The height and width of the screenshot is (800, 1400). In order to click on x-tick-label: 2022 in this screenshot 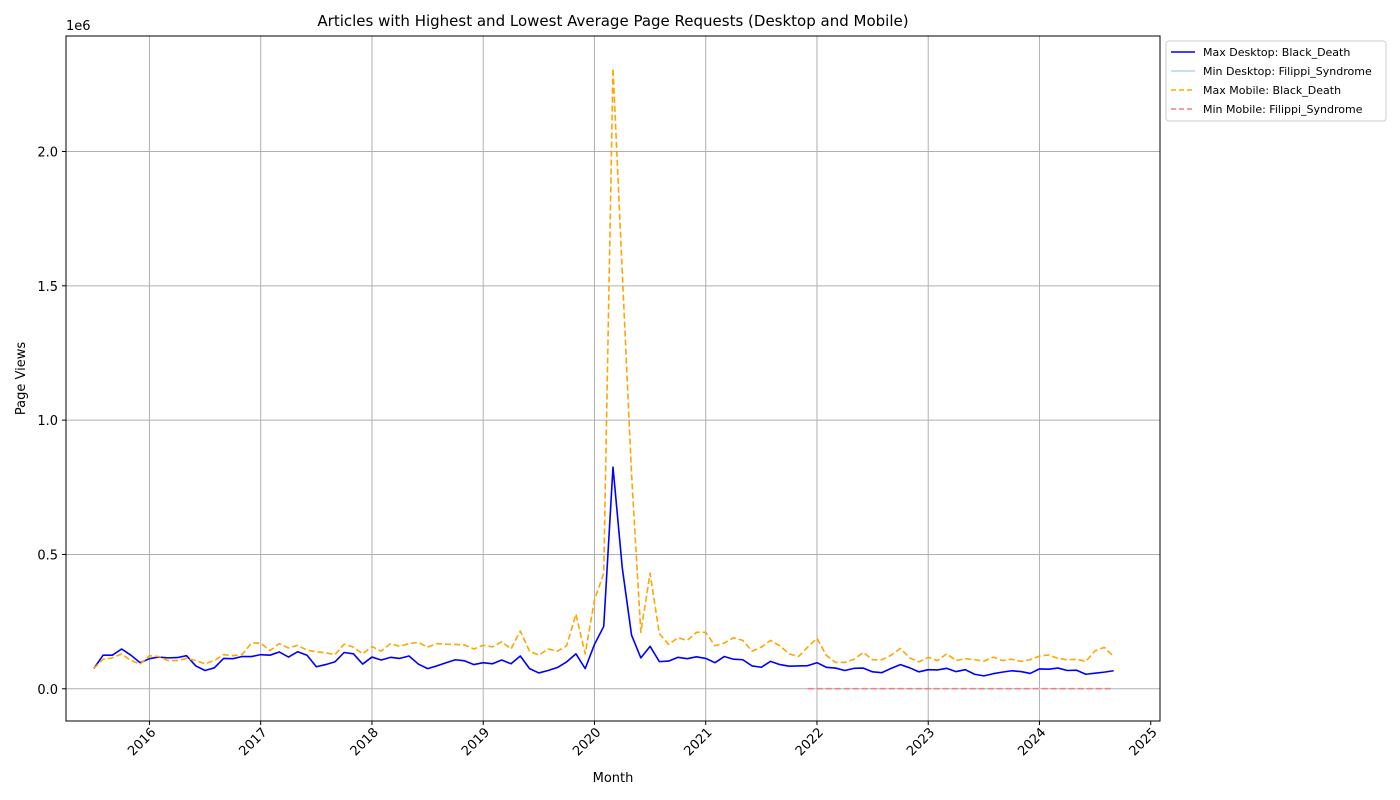, I will do `click(810, 742)`.